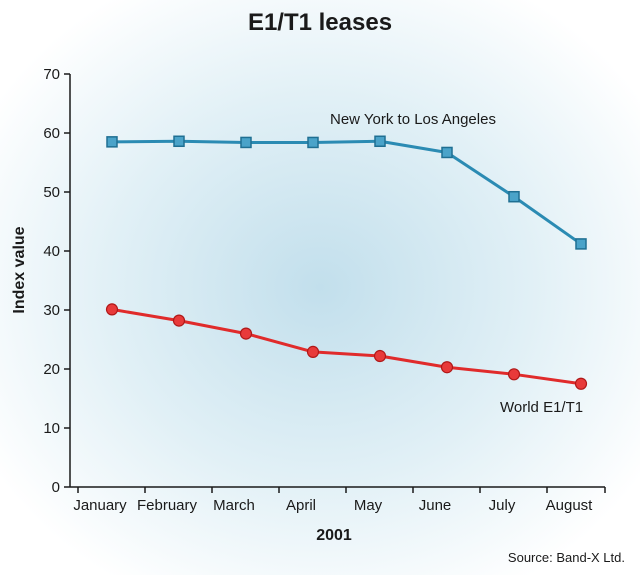  What do you see at coordinates (447, 152) in the screenshot?
I see `data-point-new-york-to-los-angeles-june` at bounding box center [447, 152].